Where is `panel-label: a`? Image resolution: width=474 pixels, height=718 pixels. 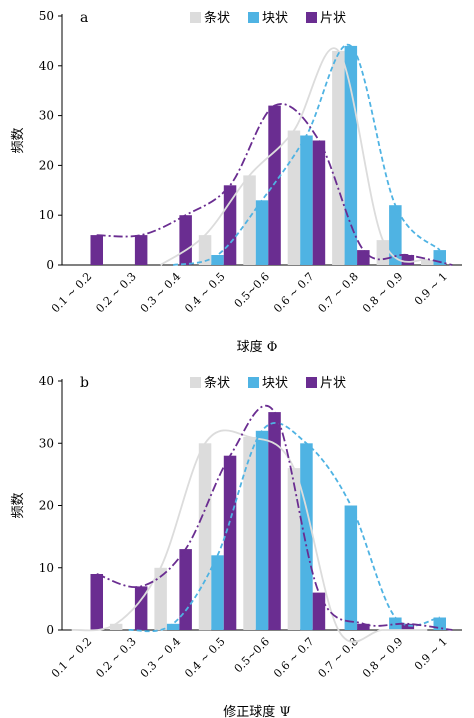
panel-label: a is located at coordinates (84, 18).